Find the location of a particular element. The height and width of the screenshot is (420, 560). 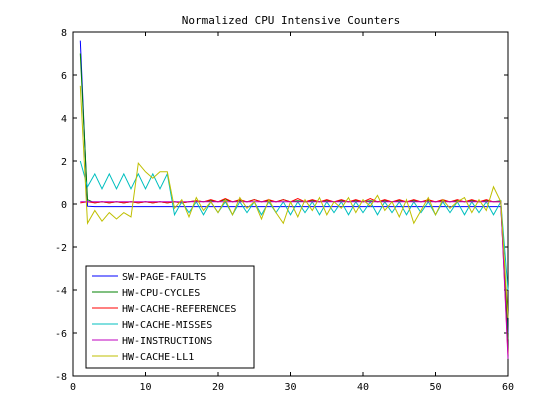

y-tick-label: -2 is located at coordinates (61, 248).